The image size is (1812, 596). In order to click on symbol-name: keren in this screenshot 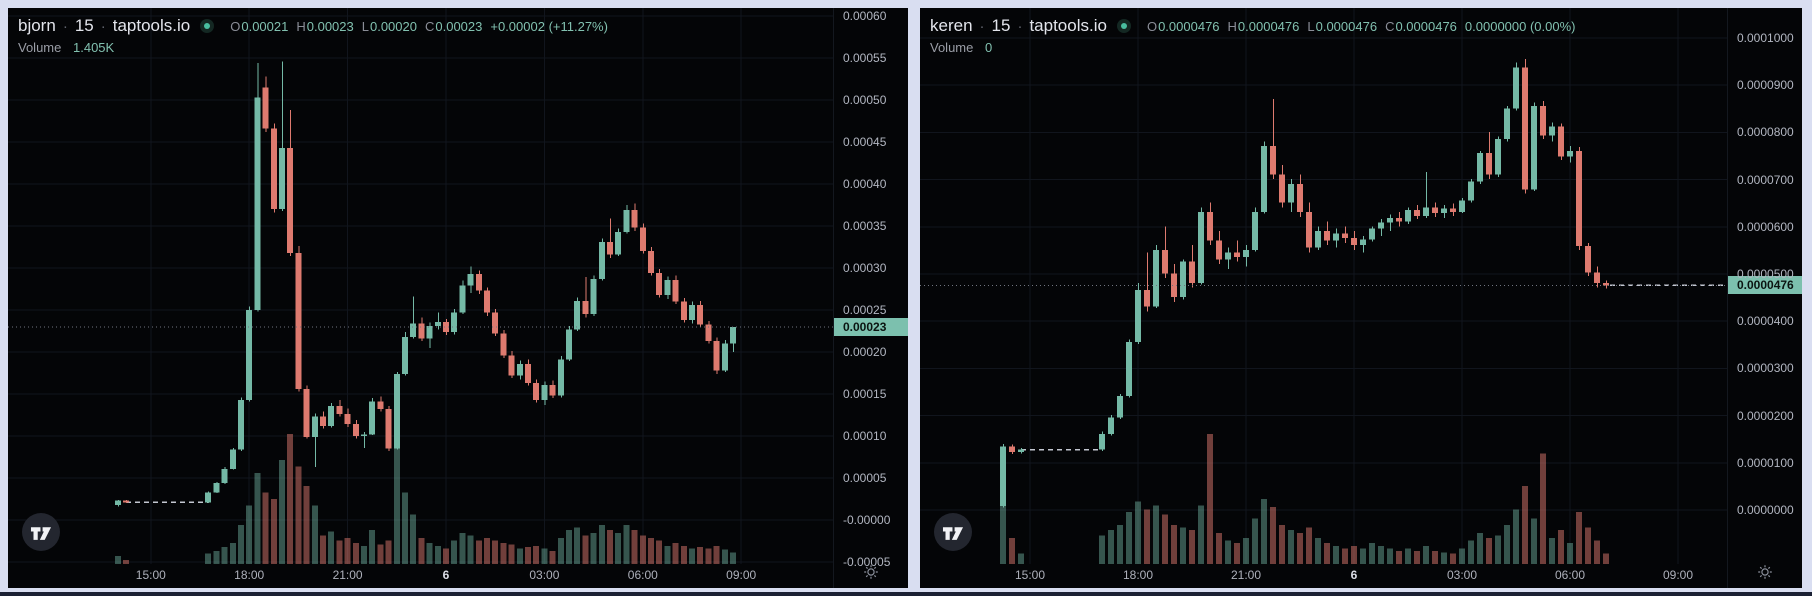, I will do `click(951, 25)`.